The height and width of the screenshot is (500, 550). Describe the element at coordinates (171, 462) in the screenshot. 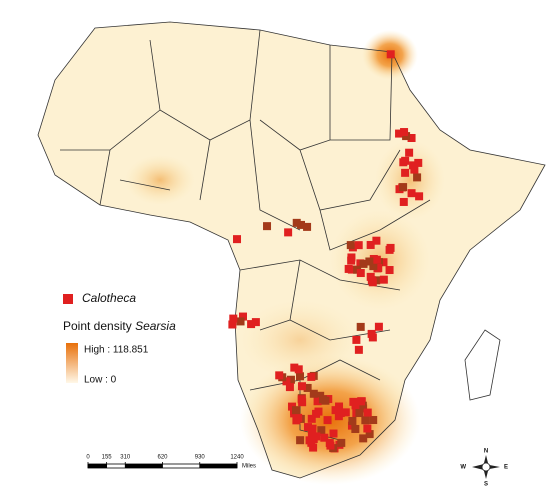

I see `scale-bar: Miles 0 155 310 620 930 1240` at that location.